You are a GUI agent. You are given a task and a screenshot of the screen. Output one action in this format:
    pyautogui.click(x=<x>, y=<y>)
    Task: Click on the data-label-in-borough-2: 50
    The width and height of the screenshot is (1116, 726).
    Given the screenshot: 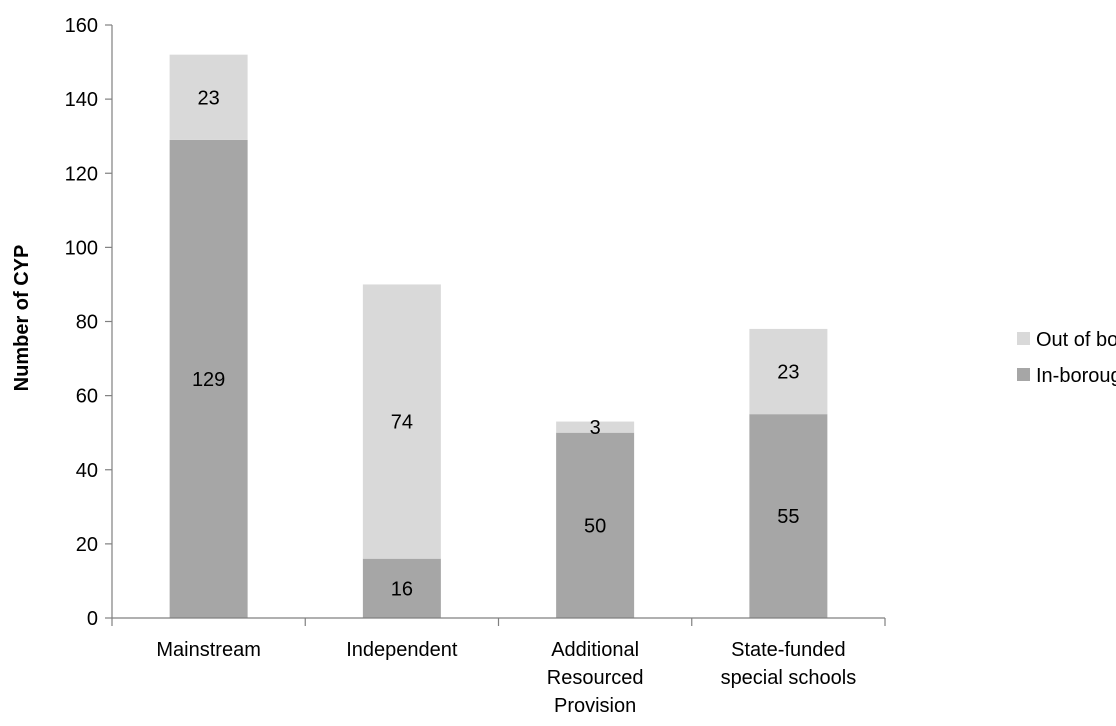 What is the action you would take?
    pyautogui.click(x=595, y=526)
    